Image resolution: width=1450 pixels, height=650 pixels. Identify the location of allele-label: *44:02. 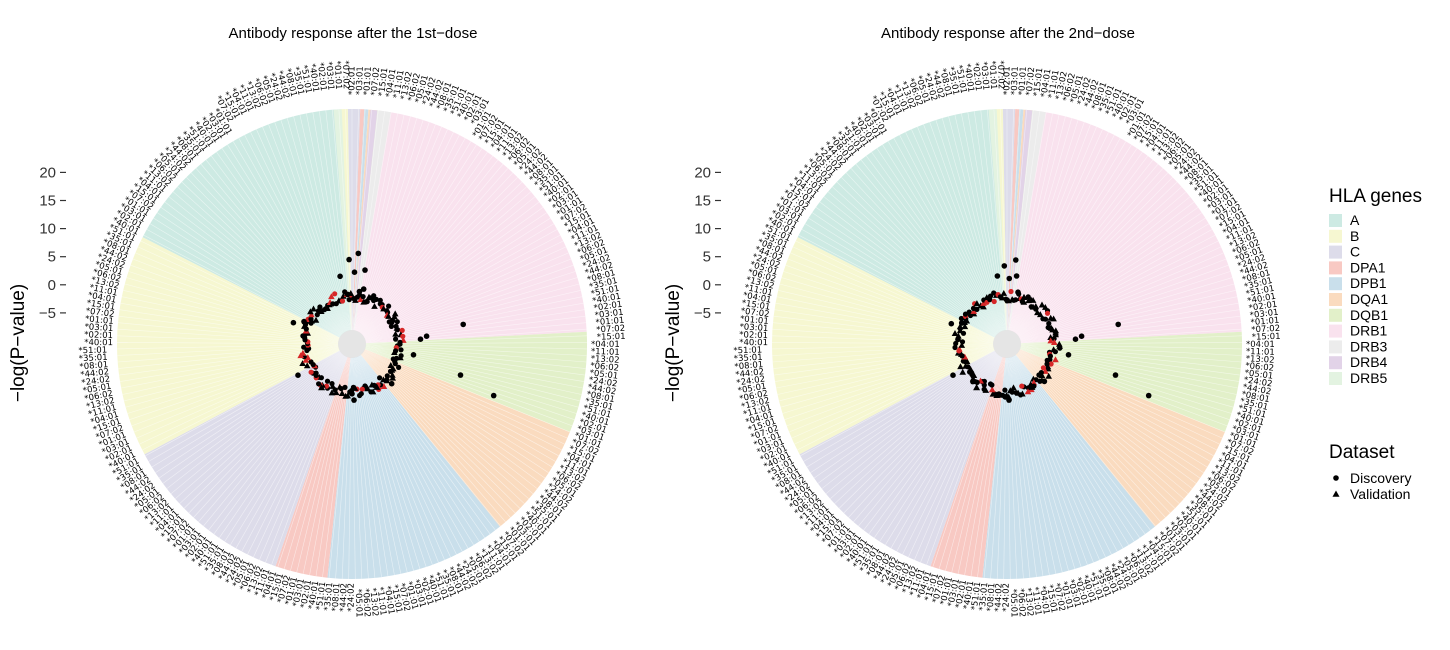
(344, 597).